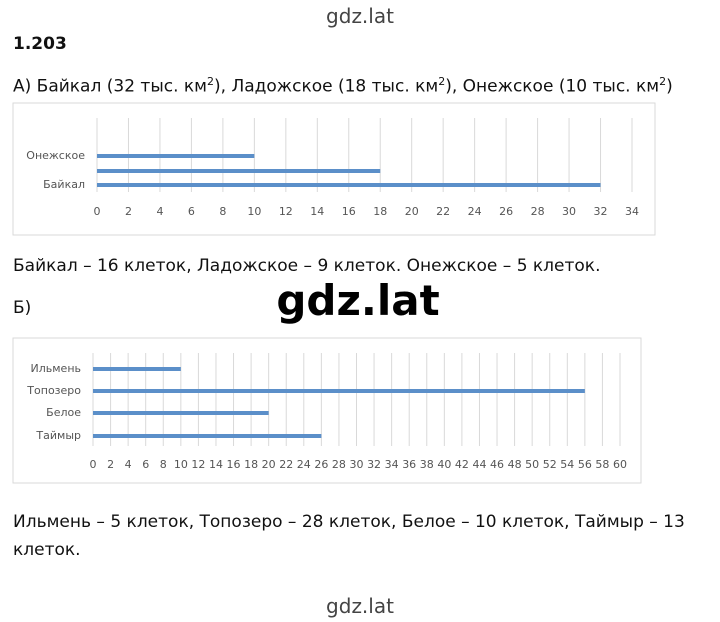  I want to click on text: ), Онежское (10 тыс. км, so click(552, 86).